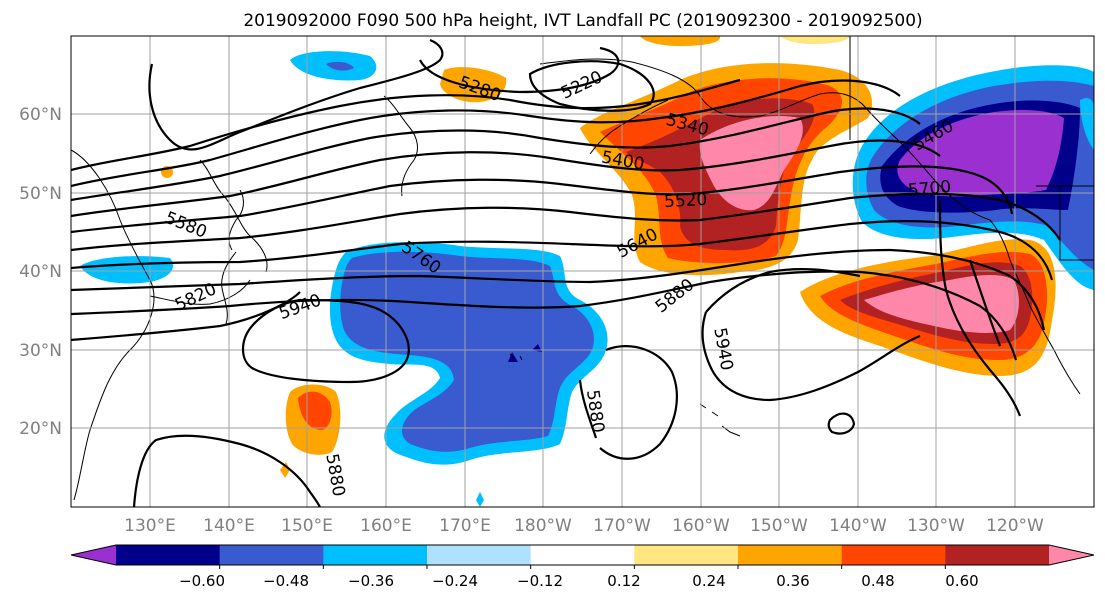 Image resolution: width=1105 pixels, height=601 pixels. What do you see at coordinates (40, 351) in the screenshot?
I see `lat-tick-label: 30°N` at bounding box center [40, 351].